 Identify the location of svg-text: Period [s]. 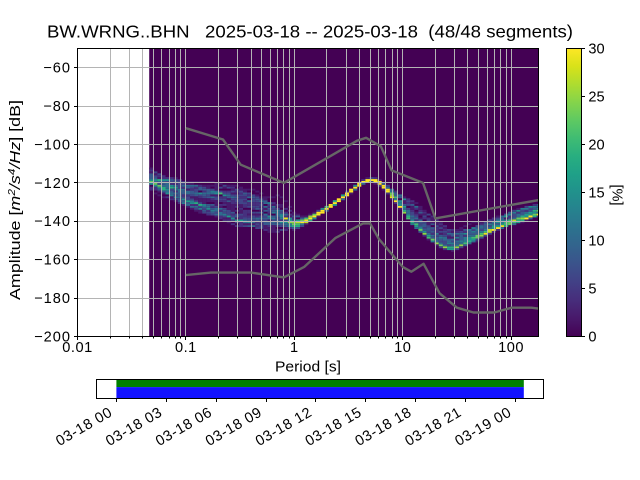
(308, 368).